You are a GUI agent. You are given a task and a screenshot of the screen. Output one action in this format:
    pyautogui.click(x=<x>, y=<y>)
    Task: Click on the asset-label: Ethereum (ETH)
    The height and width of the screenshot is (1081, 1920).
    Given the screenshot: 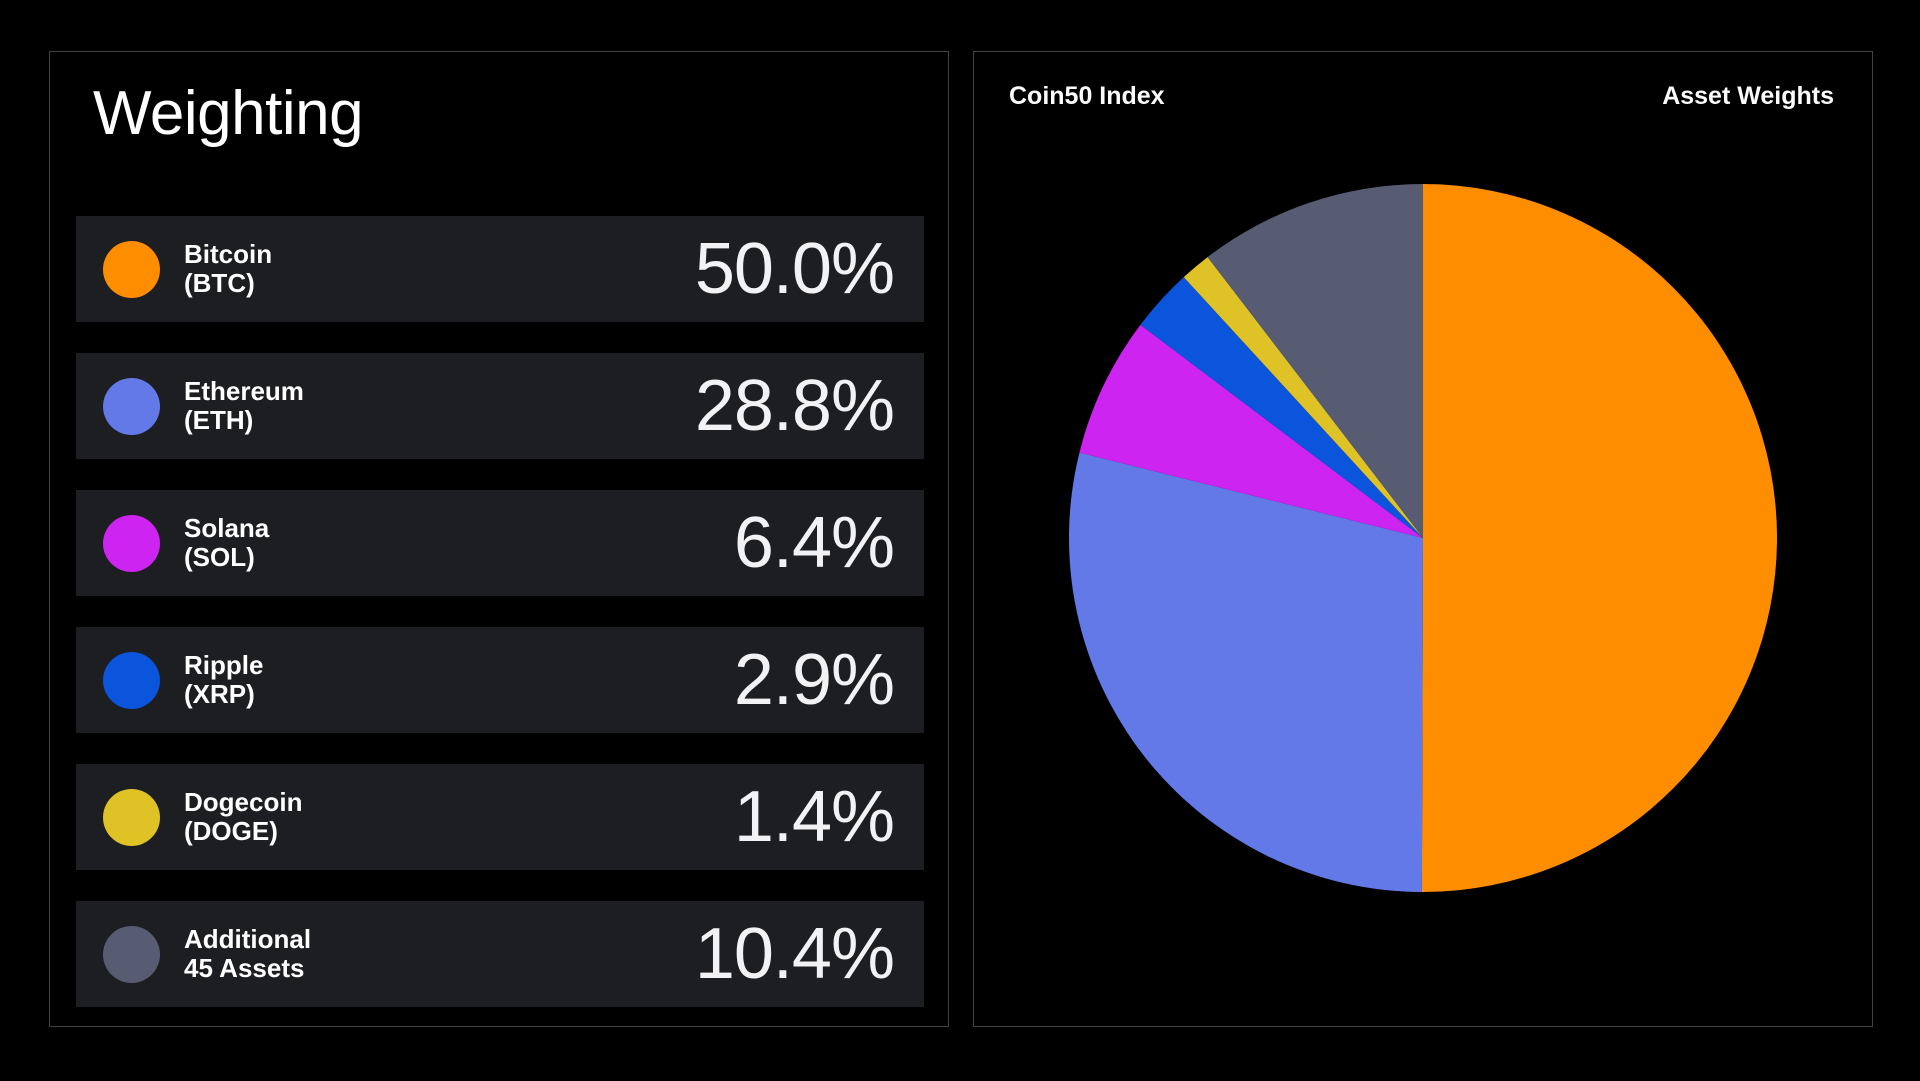 What is the action you would take?
    pyautogui.click(x=244, y=406)
    